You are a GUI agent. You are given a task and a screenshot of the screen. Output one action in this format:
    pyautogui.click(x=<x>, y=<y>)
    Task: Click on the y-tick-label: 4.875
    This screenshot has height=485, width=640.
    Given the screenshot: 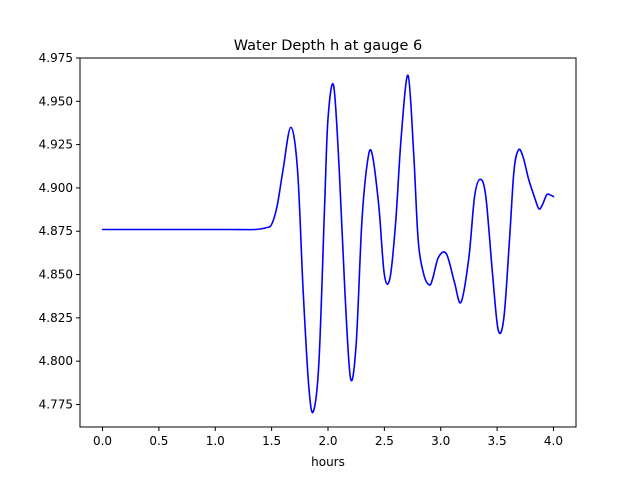 What is the action you would take?
    pyautogui.click(x=56, y=231)
    